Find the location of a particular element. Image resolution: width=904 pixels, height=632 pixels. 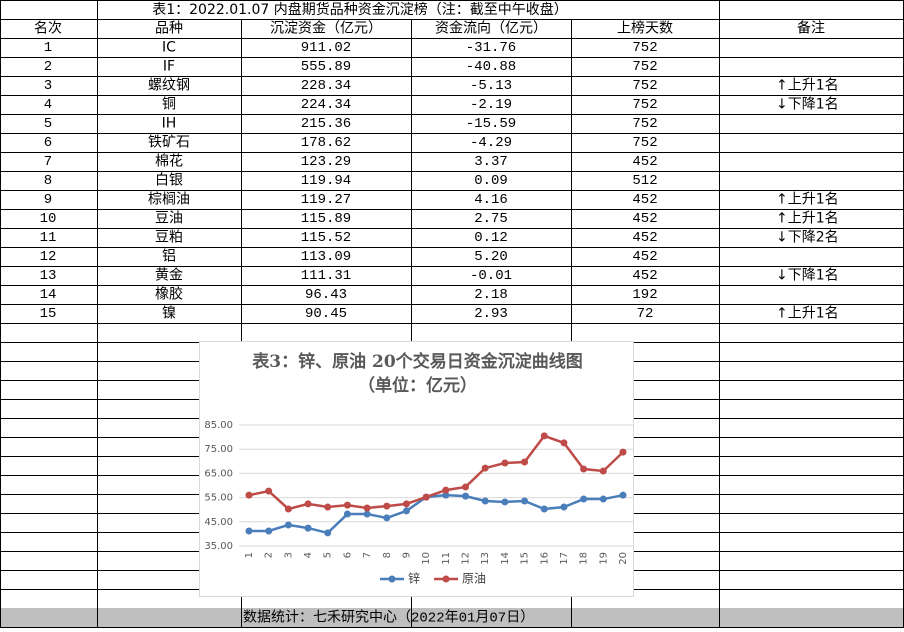

header-cell: 名次 is located at coordinates (48, 29).